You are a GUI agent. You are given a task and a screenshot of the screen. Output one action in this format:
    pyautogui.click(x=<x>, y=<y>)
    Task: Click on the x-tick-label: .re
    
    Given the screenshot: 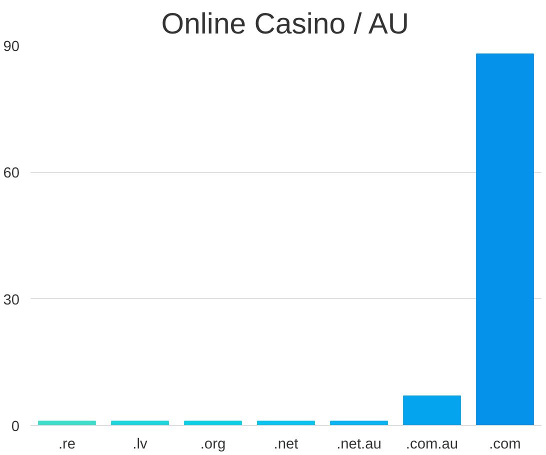 What is the action you would take?
    pyautogui.click(x=67, y=444)
    